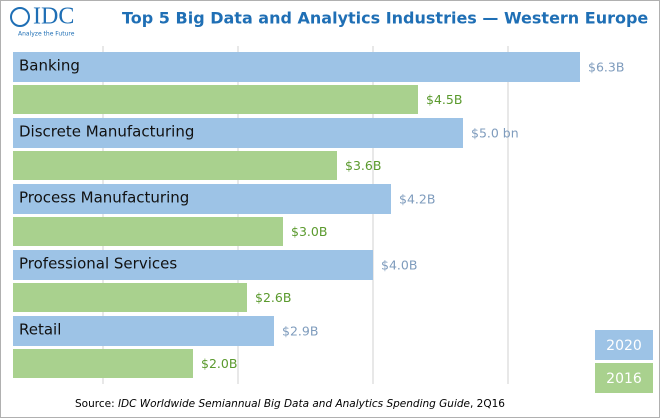 This screenshot has height=418, width=660. I want to click on category-label: Professional Services, so click(98, 264).